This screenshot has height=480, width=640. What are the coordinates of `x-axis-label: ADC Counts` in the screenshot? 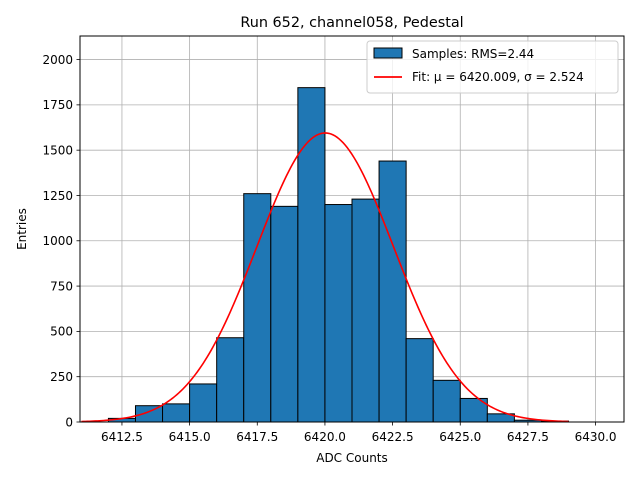 It's located at (352, 458).